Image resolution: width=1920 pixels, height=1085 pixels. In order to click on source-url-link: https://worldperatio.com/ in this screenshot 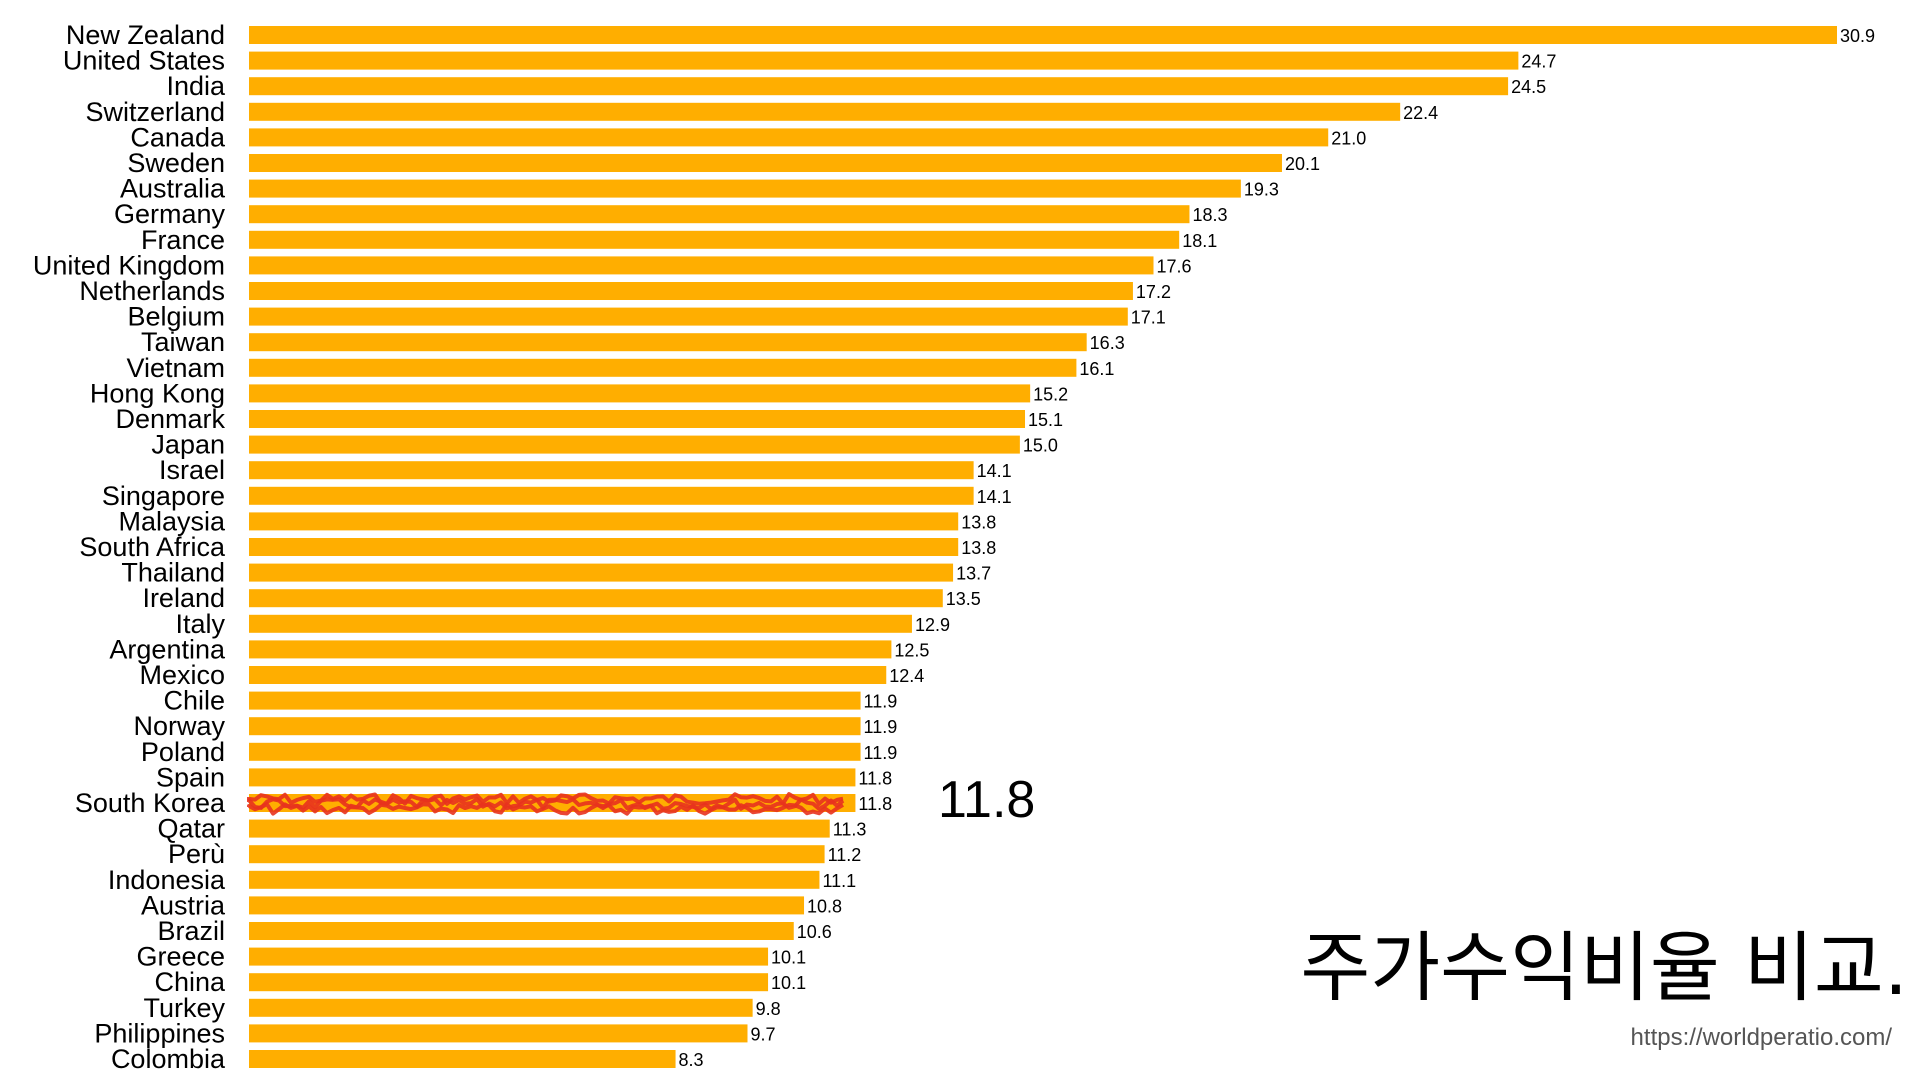, I will do `click(1761, 1037)`.